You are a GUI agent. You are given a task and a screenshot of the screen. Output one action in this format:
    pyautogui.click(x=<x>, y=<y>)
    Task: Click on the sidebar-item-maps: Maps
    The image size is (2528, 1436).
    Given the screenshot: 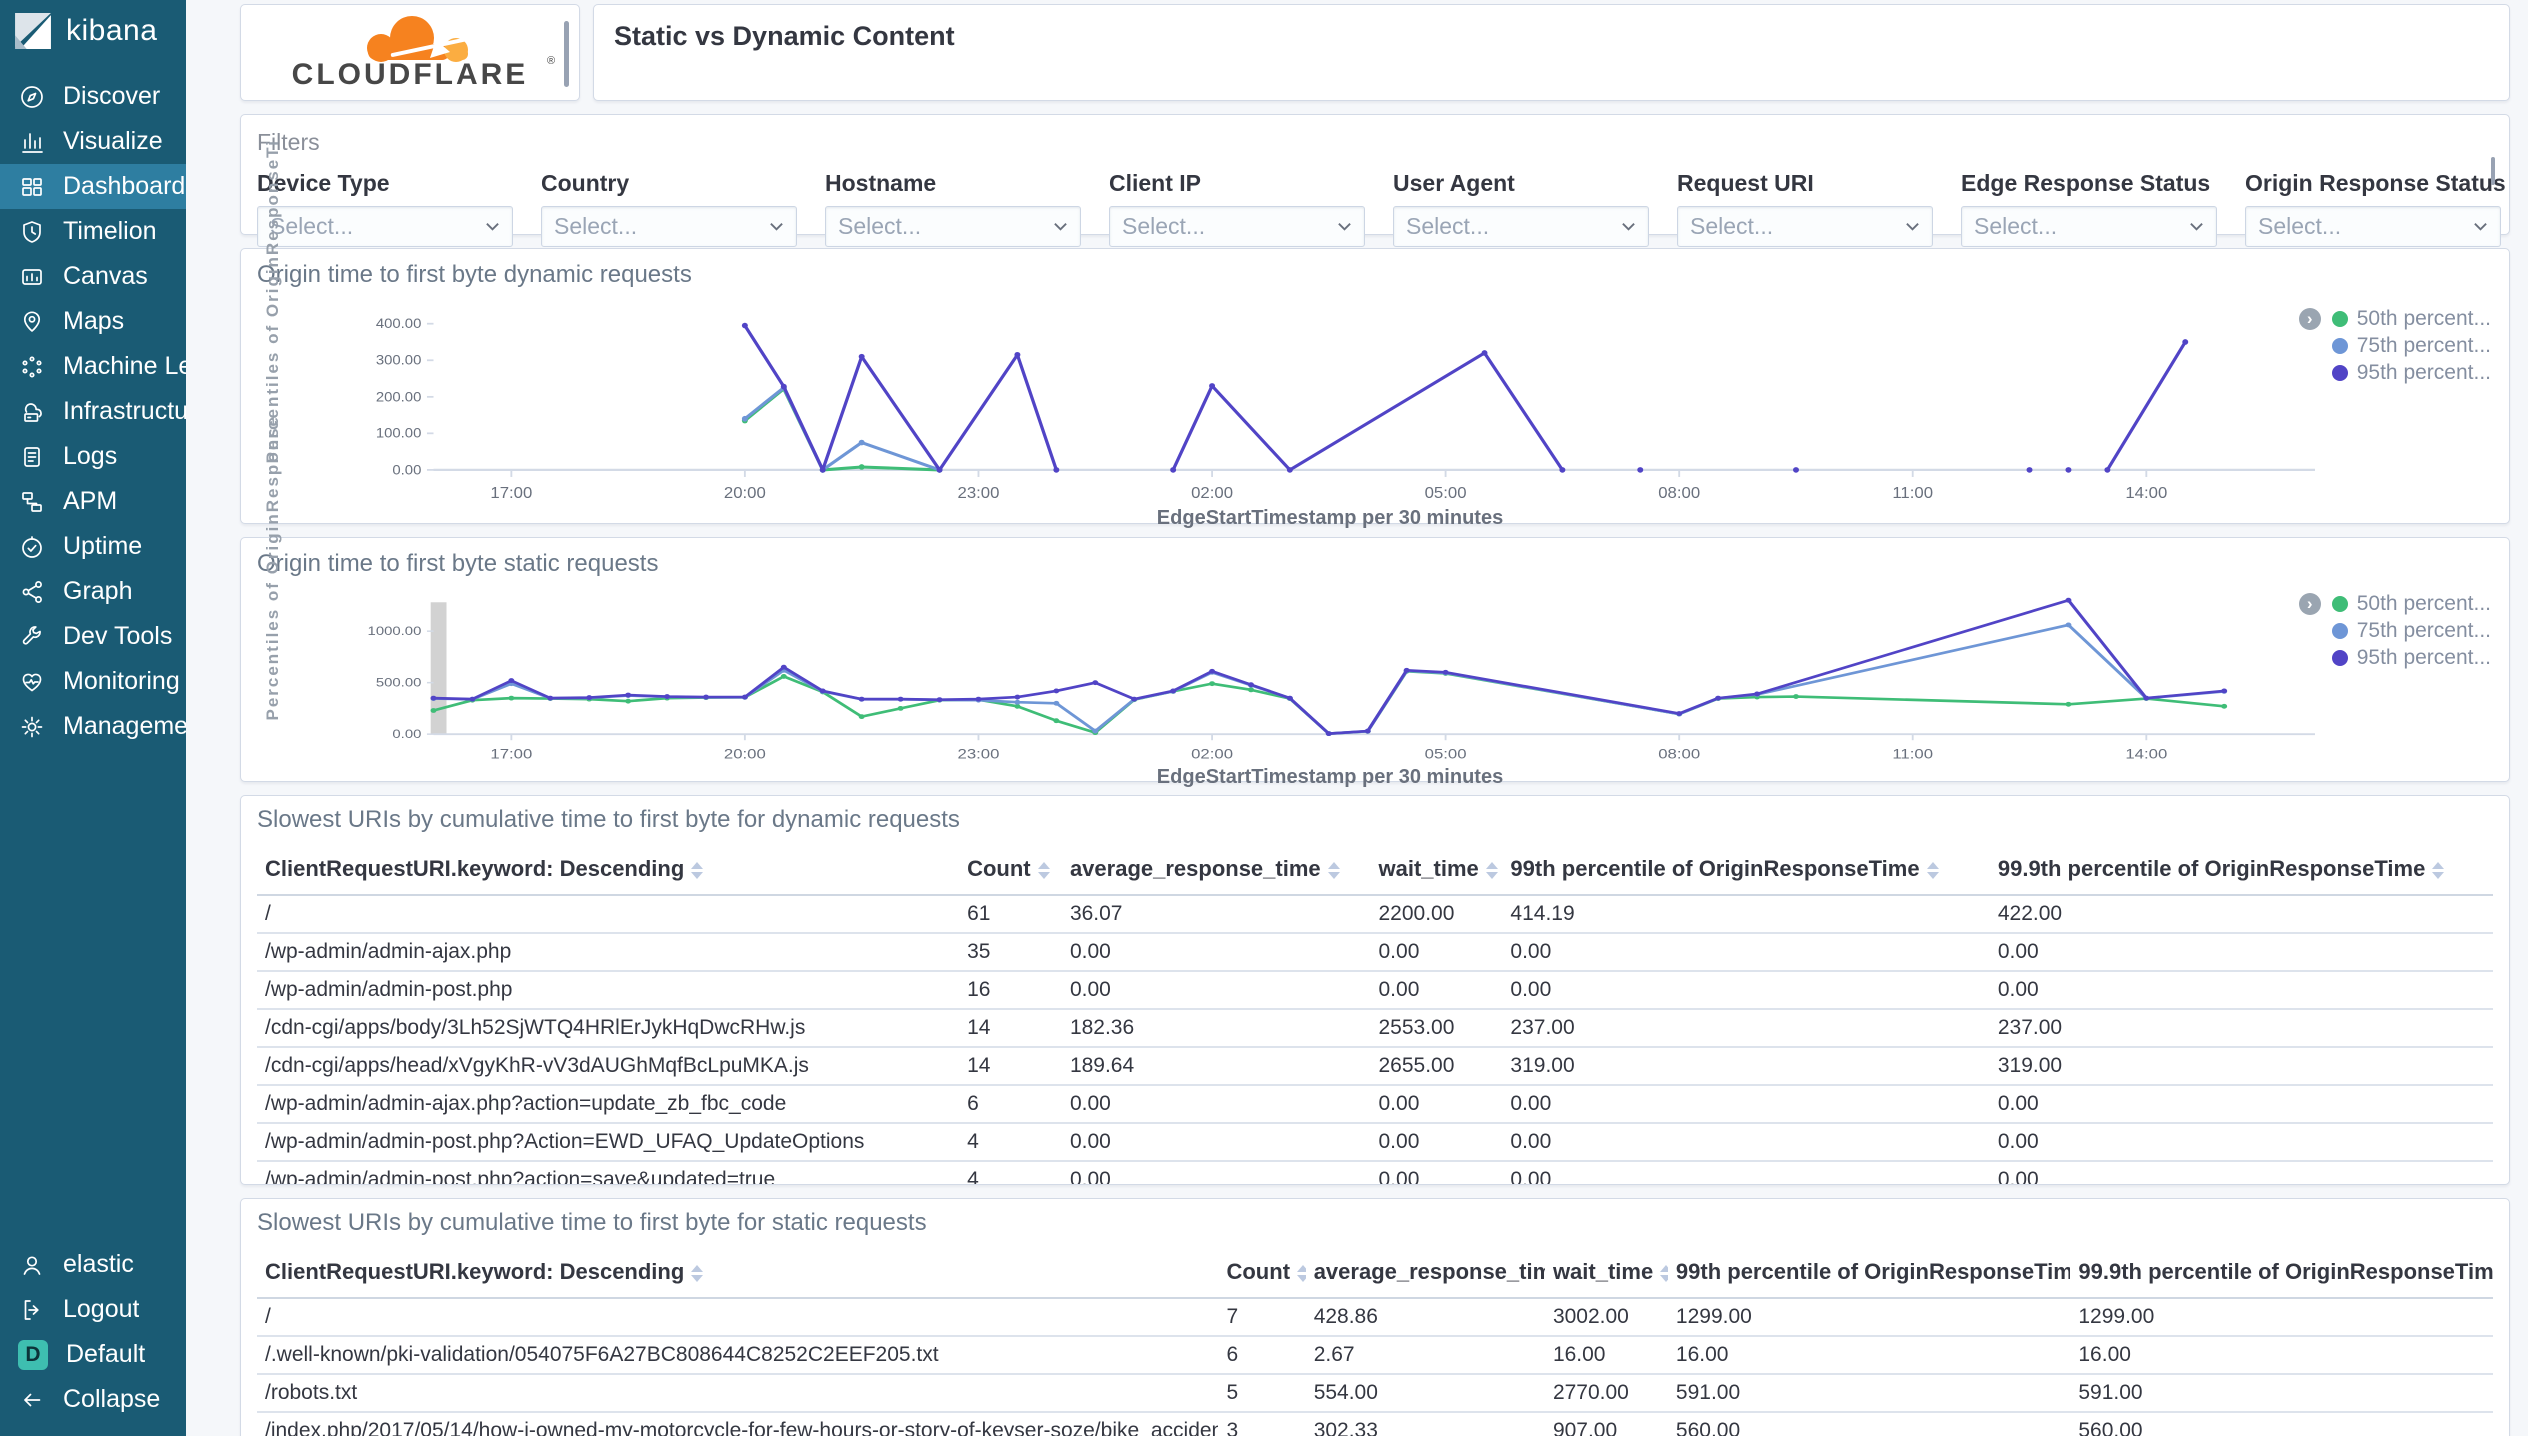 What is the action you would take?
    pyautogui.click(x=93, y=321)
    